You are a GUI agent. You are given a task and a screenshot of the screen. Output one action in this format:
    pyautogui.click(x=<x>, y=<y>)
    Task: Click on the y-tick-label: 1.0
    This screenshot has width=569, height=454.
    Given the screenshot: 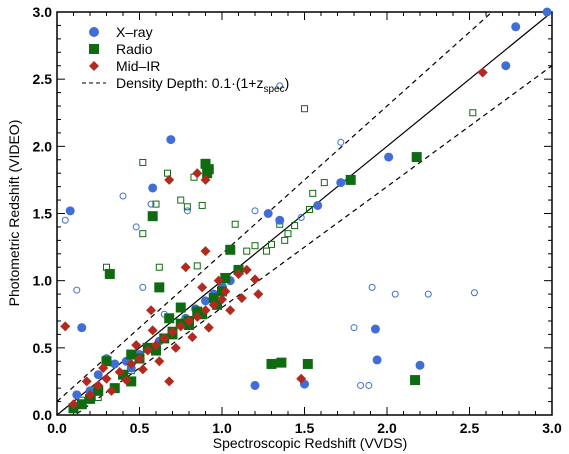 What is the action you would take?
    pyautogui.click(x=43, y=281)
    